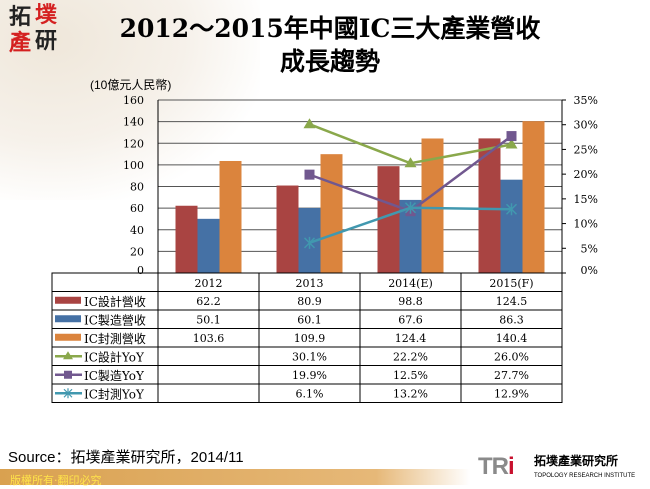 Image resolution: width=650 pixels, height=489 pixels. What do you see at coordinates (330, 28) in the screenshot?
I see `title-line-1: 2012～2015年中國IC三大產業營收` at bounding box center [330, 28].